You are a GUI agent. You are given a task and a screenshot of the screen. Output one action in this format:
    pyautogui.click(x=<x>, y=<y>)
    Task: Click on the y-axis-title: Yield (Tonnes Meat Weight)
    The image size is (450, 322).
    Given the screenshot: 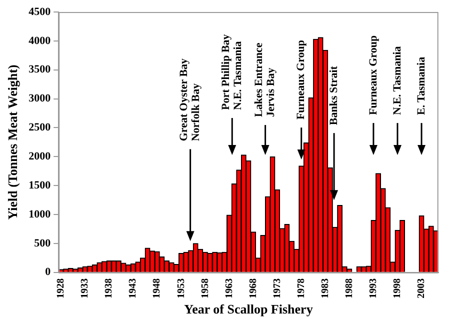 What is the action you would take?
    pyautogui.click(x=12, y=142)
    